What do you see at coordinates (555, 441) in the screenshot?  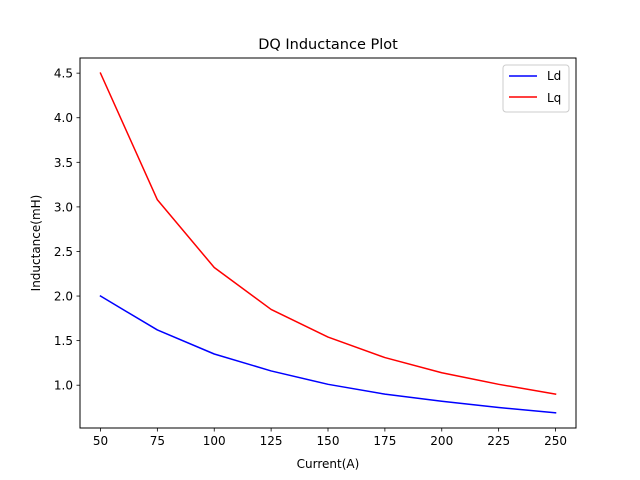 I see `x-tick-label: 250` at bounding box center [555, 441].